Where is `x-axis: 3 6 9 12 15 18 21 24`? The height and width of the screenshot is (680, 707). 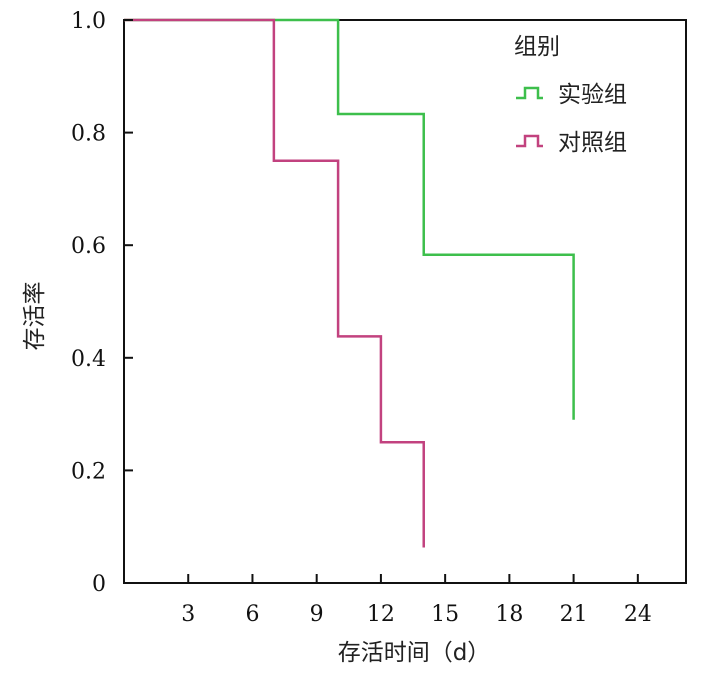 x-axis: 3 6 9 12 15 18 21 24 is located at coordinates (416, 600).